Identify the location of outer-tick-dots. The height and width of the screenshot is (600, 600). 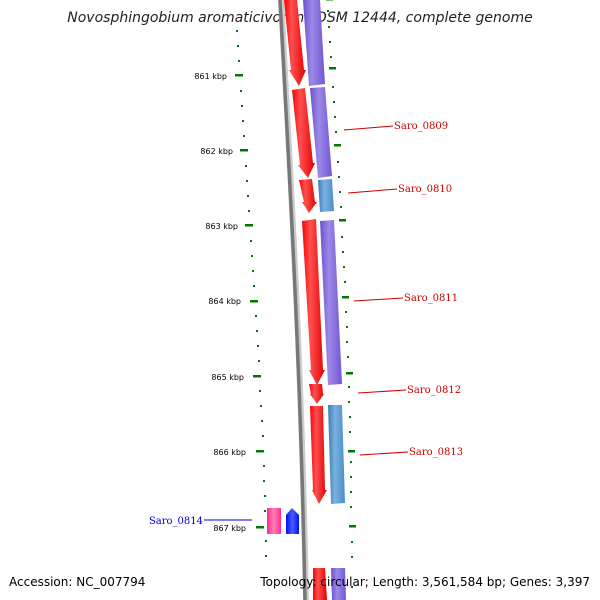
(251, 293).